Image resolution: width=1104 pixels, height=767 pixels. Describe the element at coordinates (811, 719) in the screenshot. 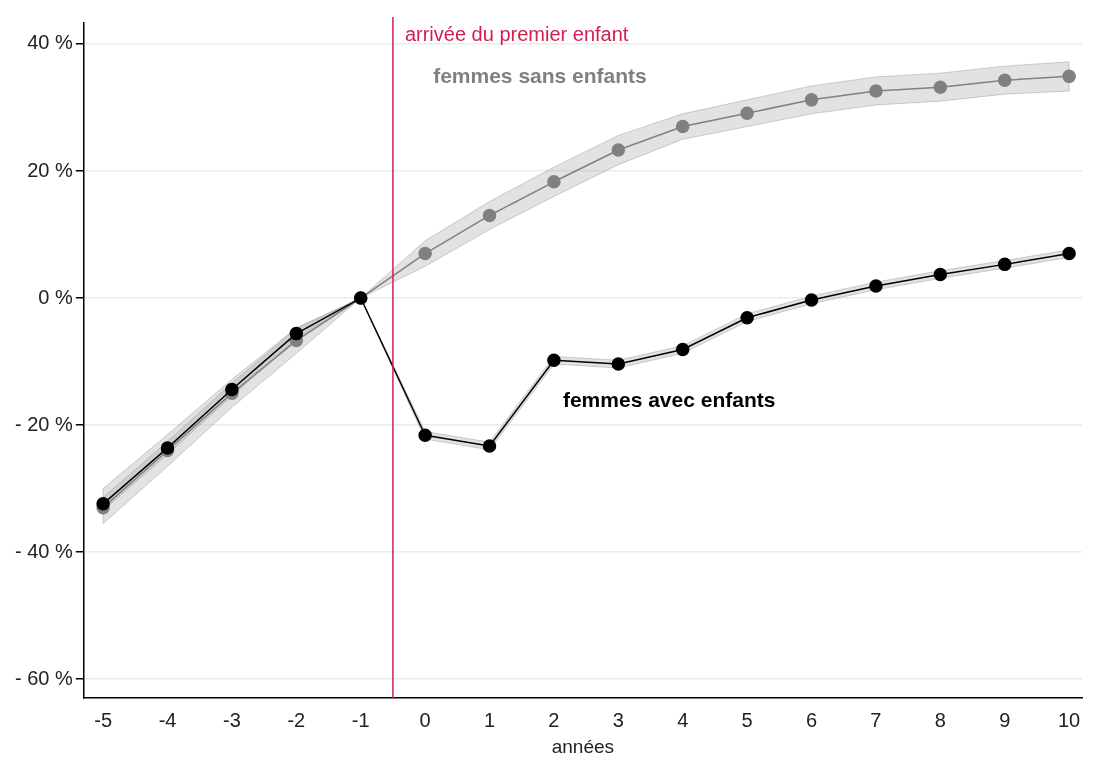

I see `x-tick-label: 6` at that location.